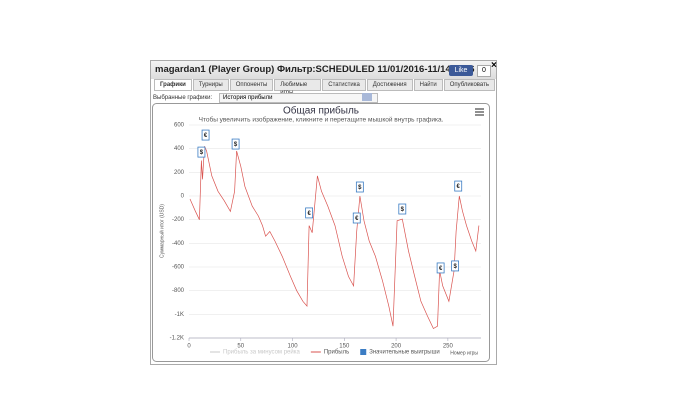 This screenshot has width=700, height=406. Describe the element at coordinates (183, 98) in the screenshot. I see `selector-label: Выбранные графики:` at that location.